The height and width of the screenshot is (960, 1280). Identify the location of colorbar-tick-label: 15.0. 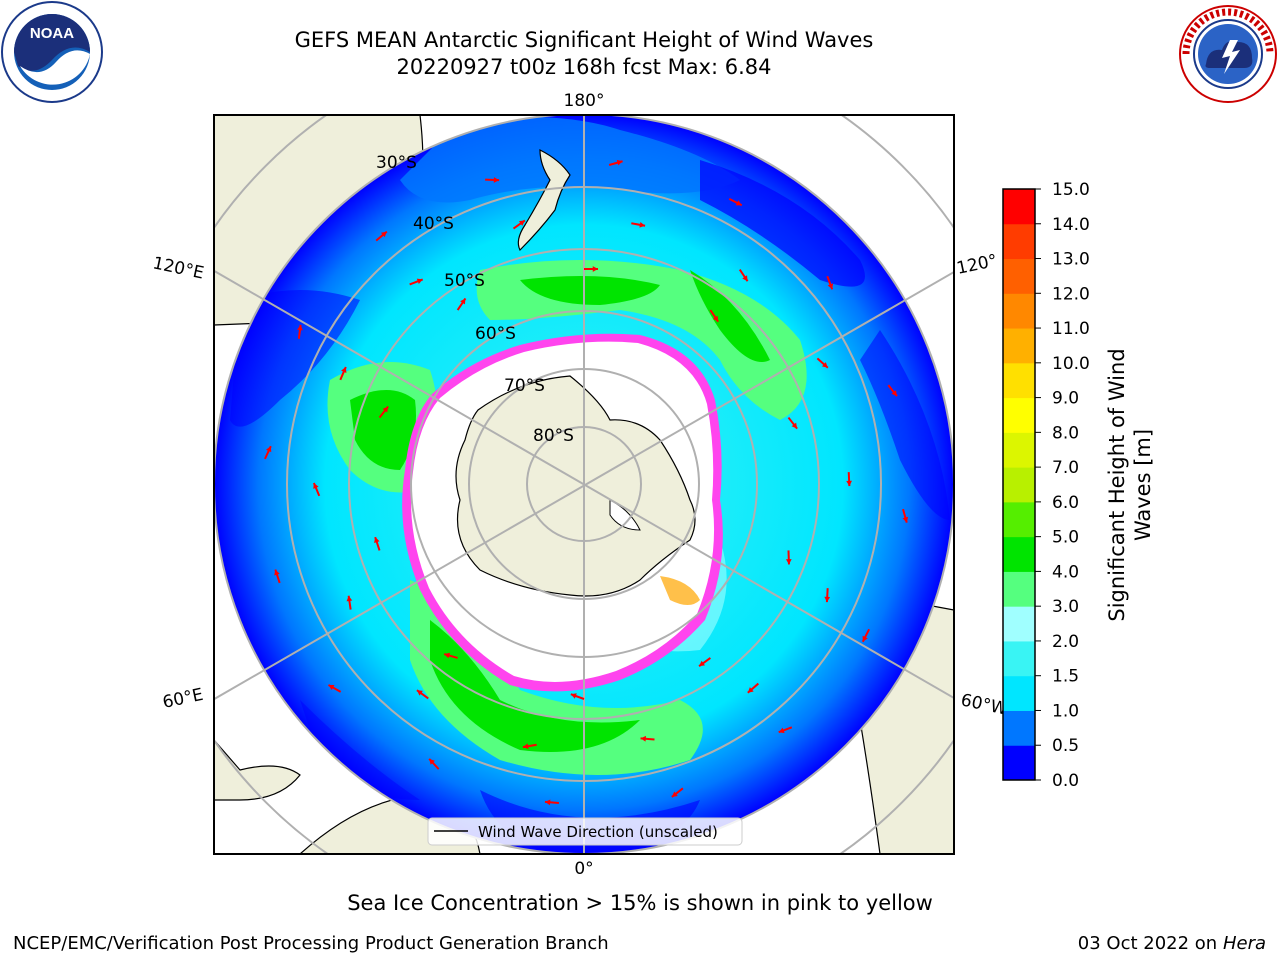
(1071, 190).